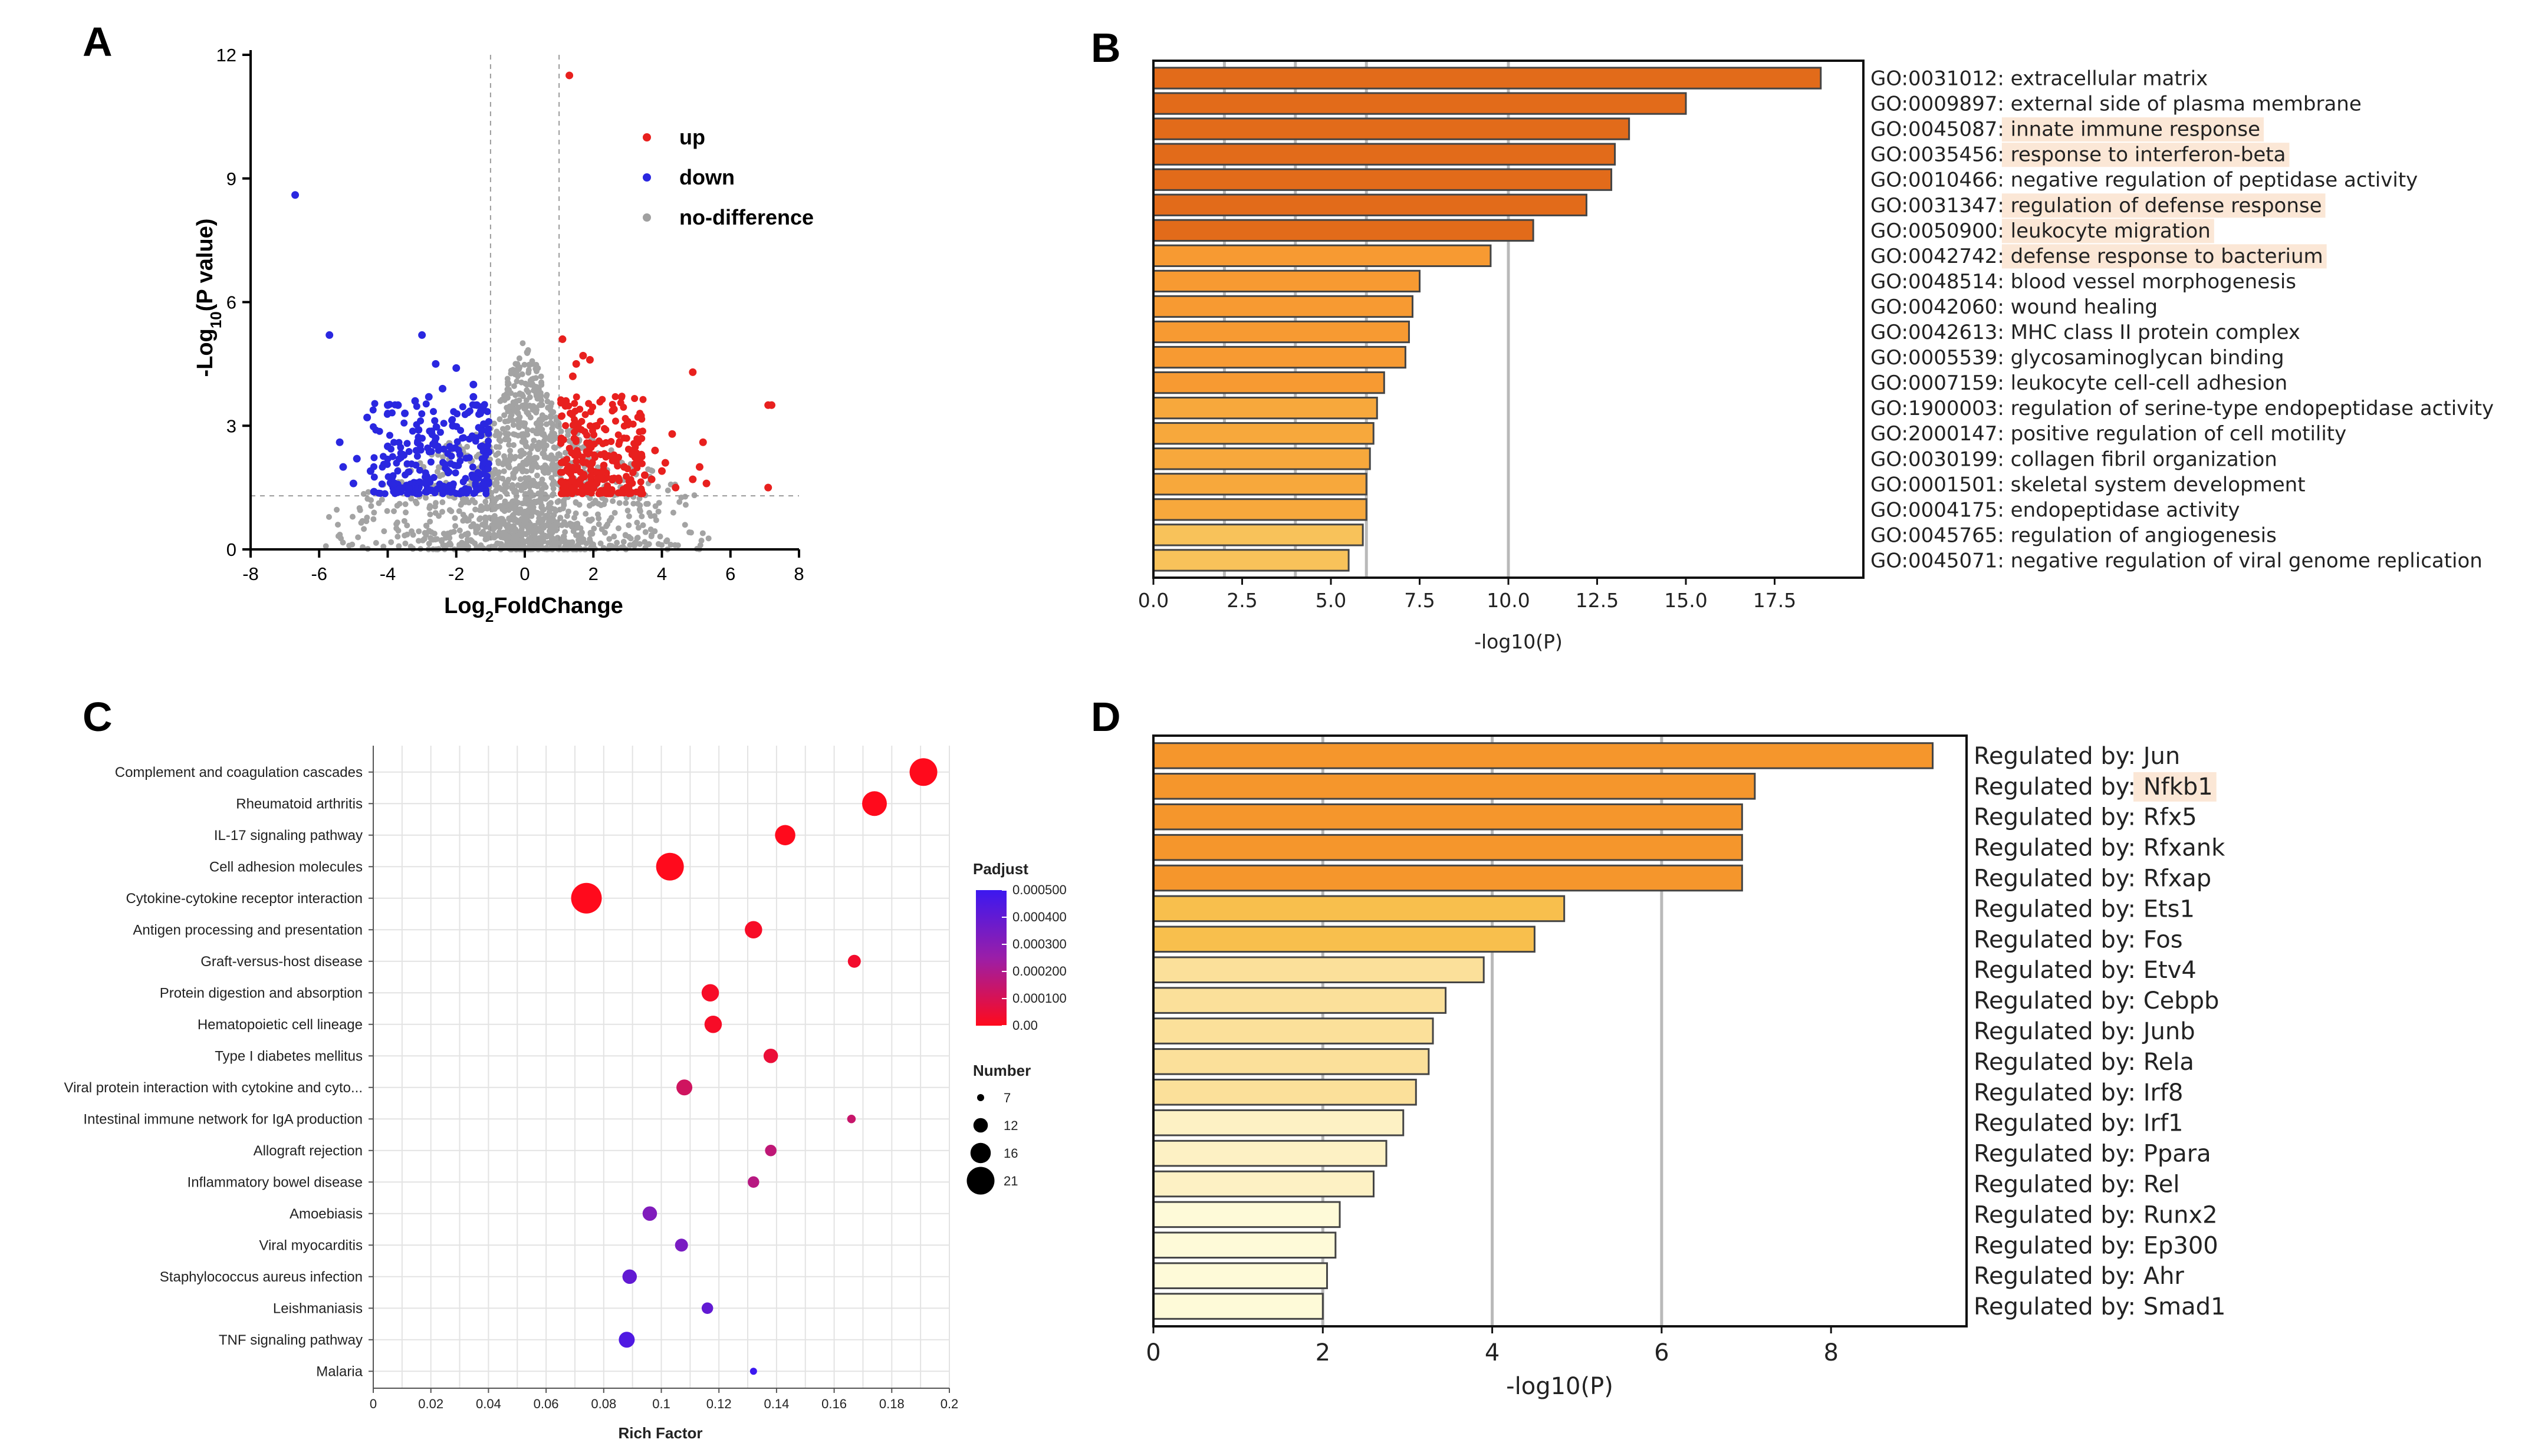 The height and width of the screenshot is (1456, 2535). Describe the element at coordinates (2078, 939) in the screenshot. I see `regulator-label: Regulated by: Fos` at that location.